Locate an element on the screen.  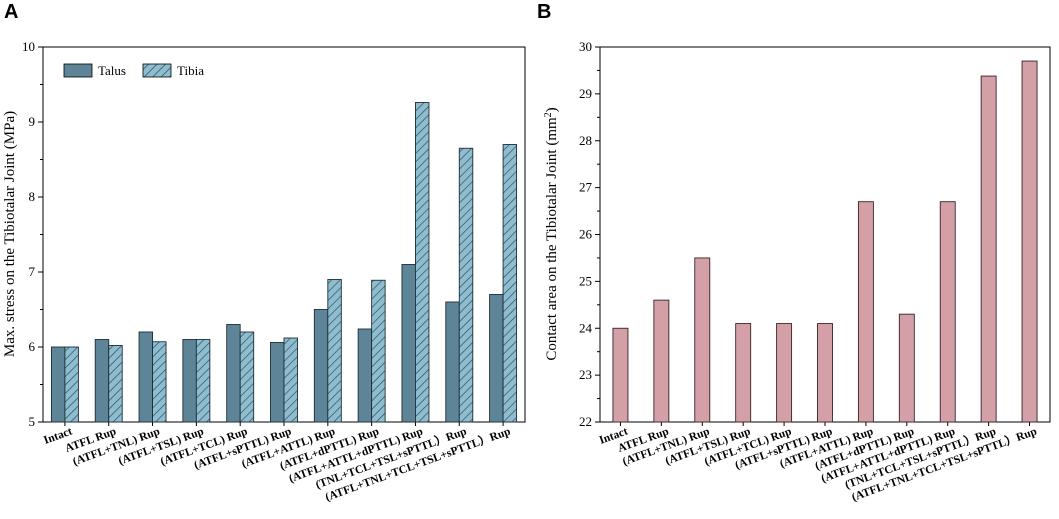
panel-b-y-axis-title-close: ) is located at coordinates (552, 109).